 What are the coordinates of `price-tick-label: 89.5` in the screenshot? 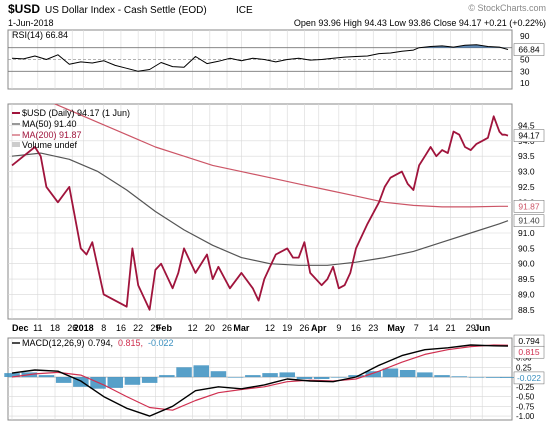 It's located at (526, 279).